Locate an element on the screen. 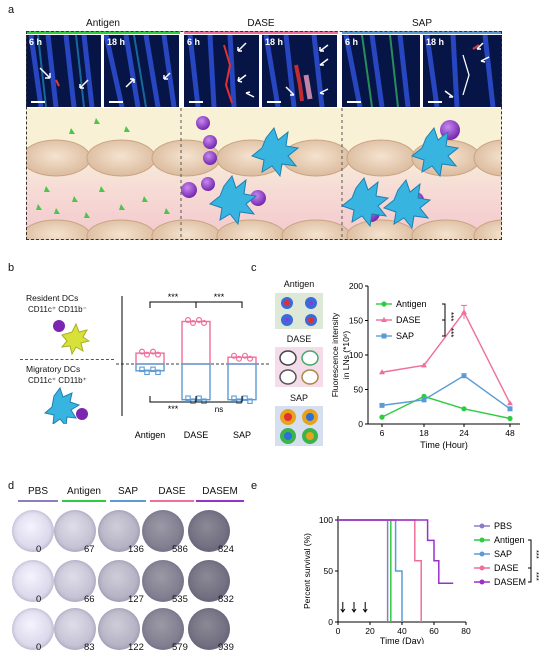 The height and width of the screenshot is (654, 554). spot-count: 0 is located at coordinates (39, 549).